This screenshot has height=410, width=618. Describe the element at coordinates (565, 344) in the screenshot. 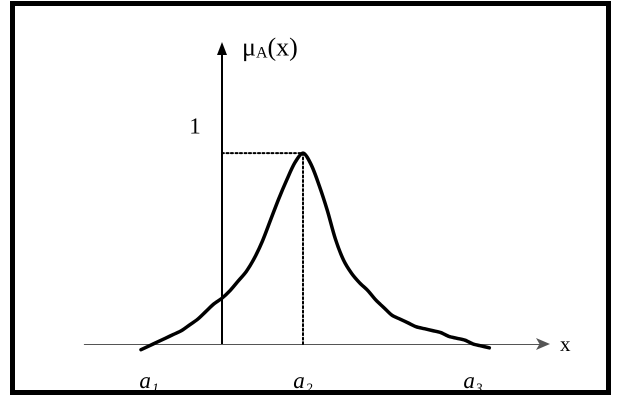

I see `x-axis-title: x` at that location.